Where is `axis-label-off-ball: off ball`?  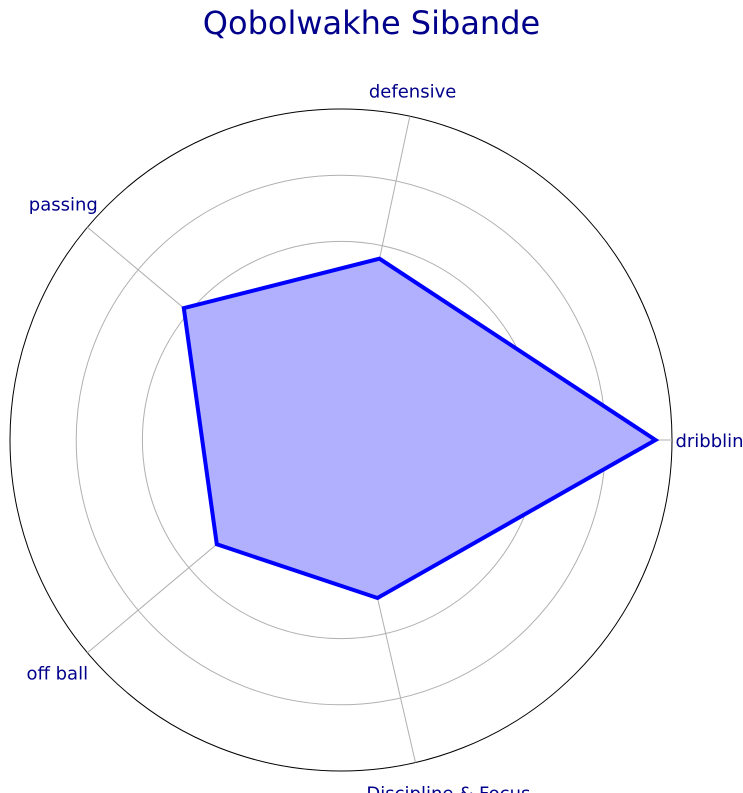
axis-label-off-ball: off ball is located at coordinates (58, 673).